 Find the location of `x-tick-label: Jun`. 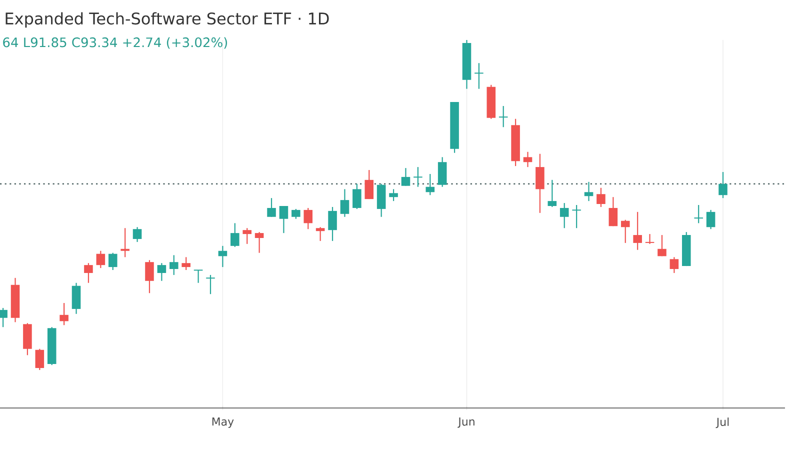

x-tick-label: Jun is located at coordinates (466, 423).